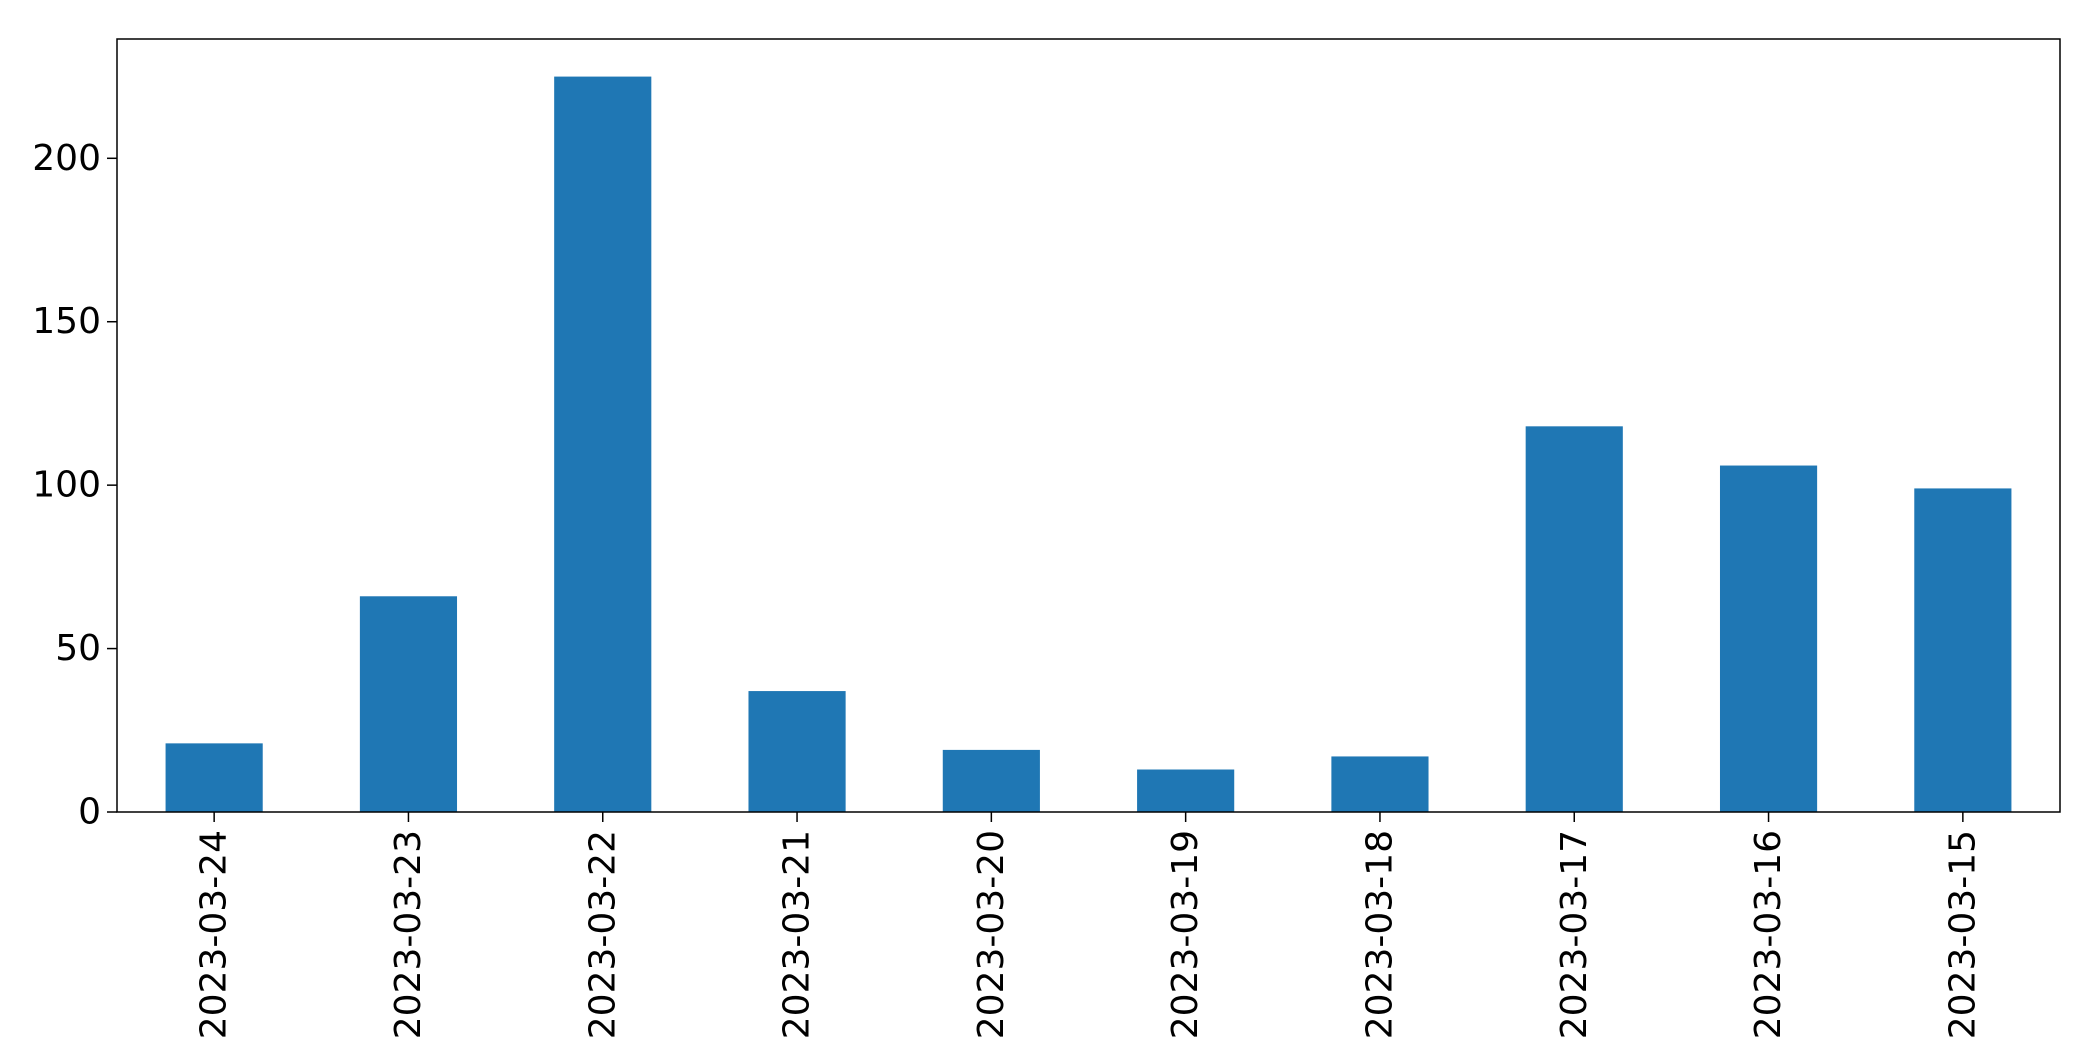 This screenshot has width=2093, height=1061. I want to click on x-tick-label: 2023-03-24, so click(214, 934).